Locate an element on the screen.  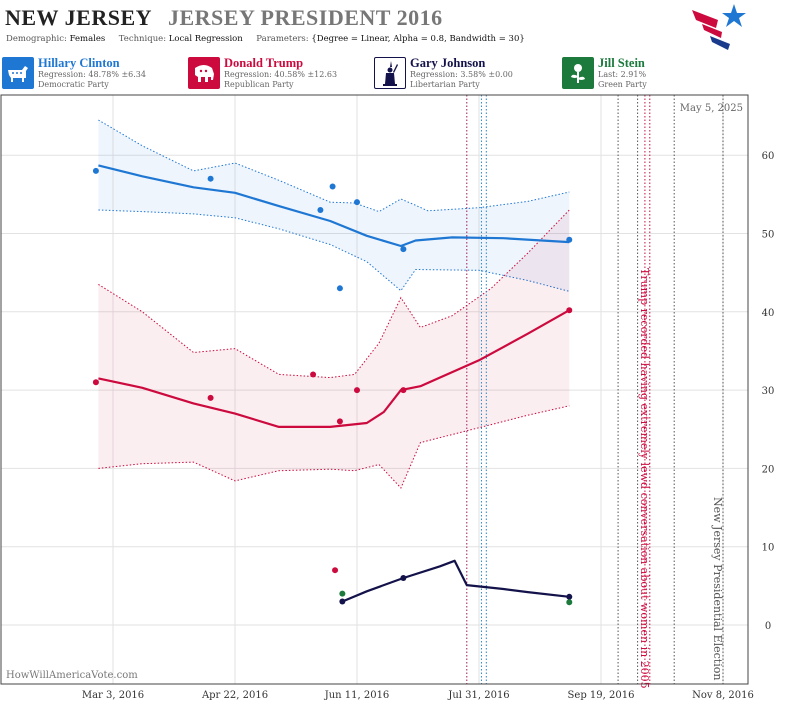
x-tick-label: Mar 3, 2016 is located at coordinates (113, 695).